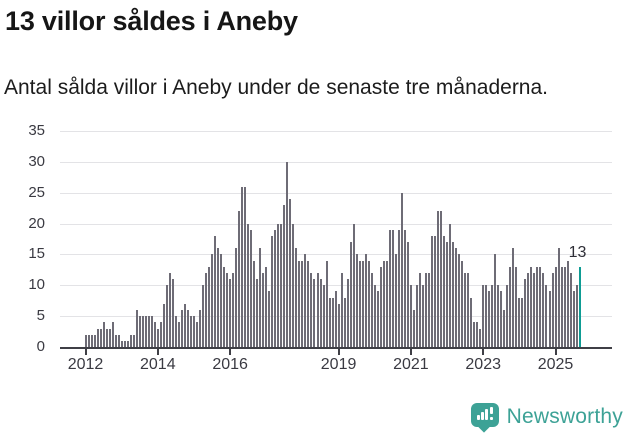  What do you see at coordinates (564, 416) in the screenshot?
I see `newsworthy-logo-text: Newsworthy` at bounding box center [564, 416].